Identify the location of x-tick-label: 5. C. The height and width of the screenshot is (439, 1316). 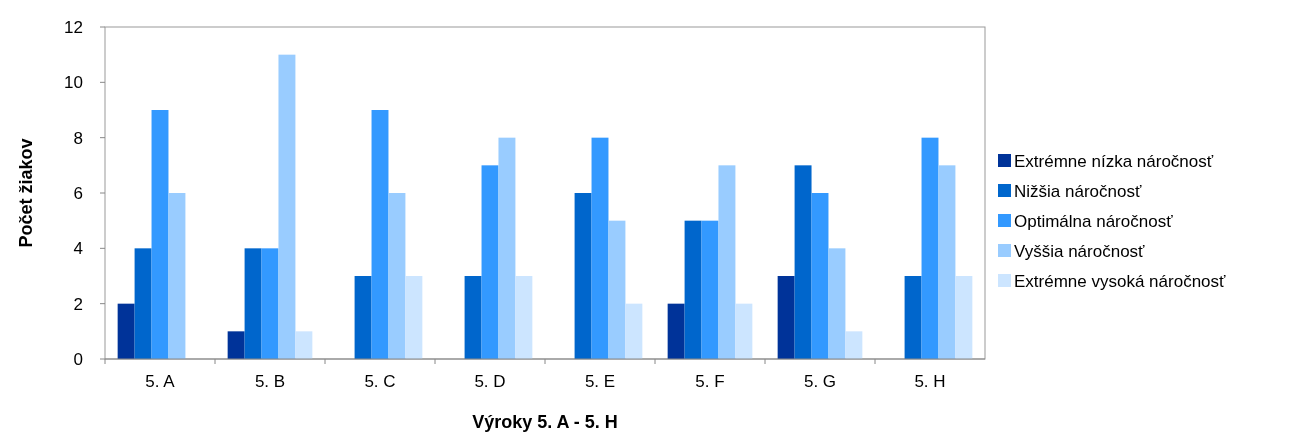
(380, 381).